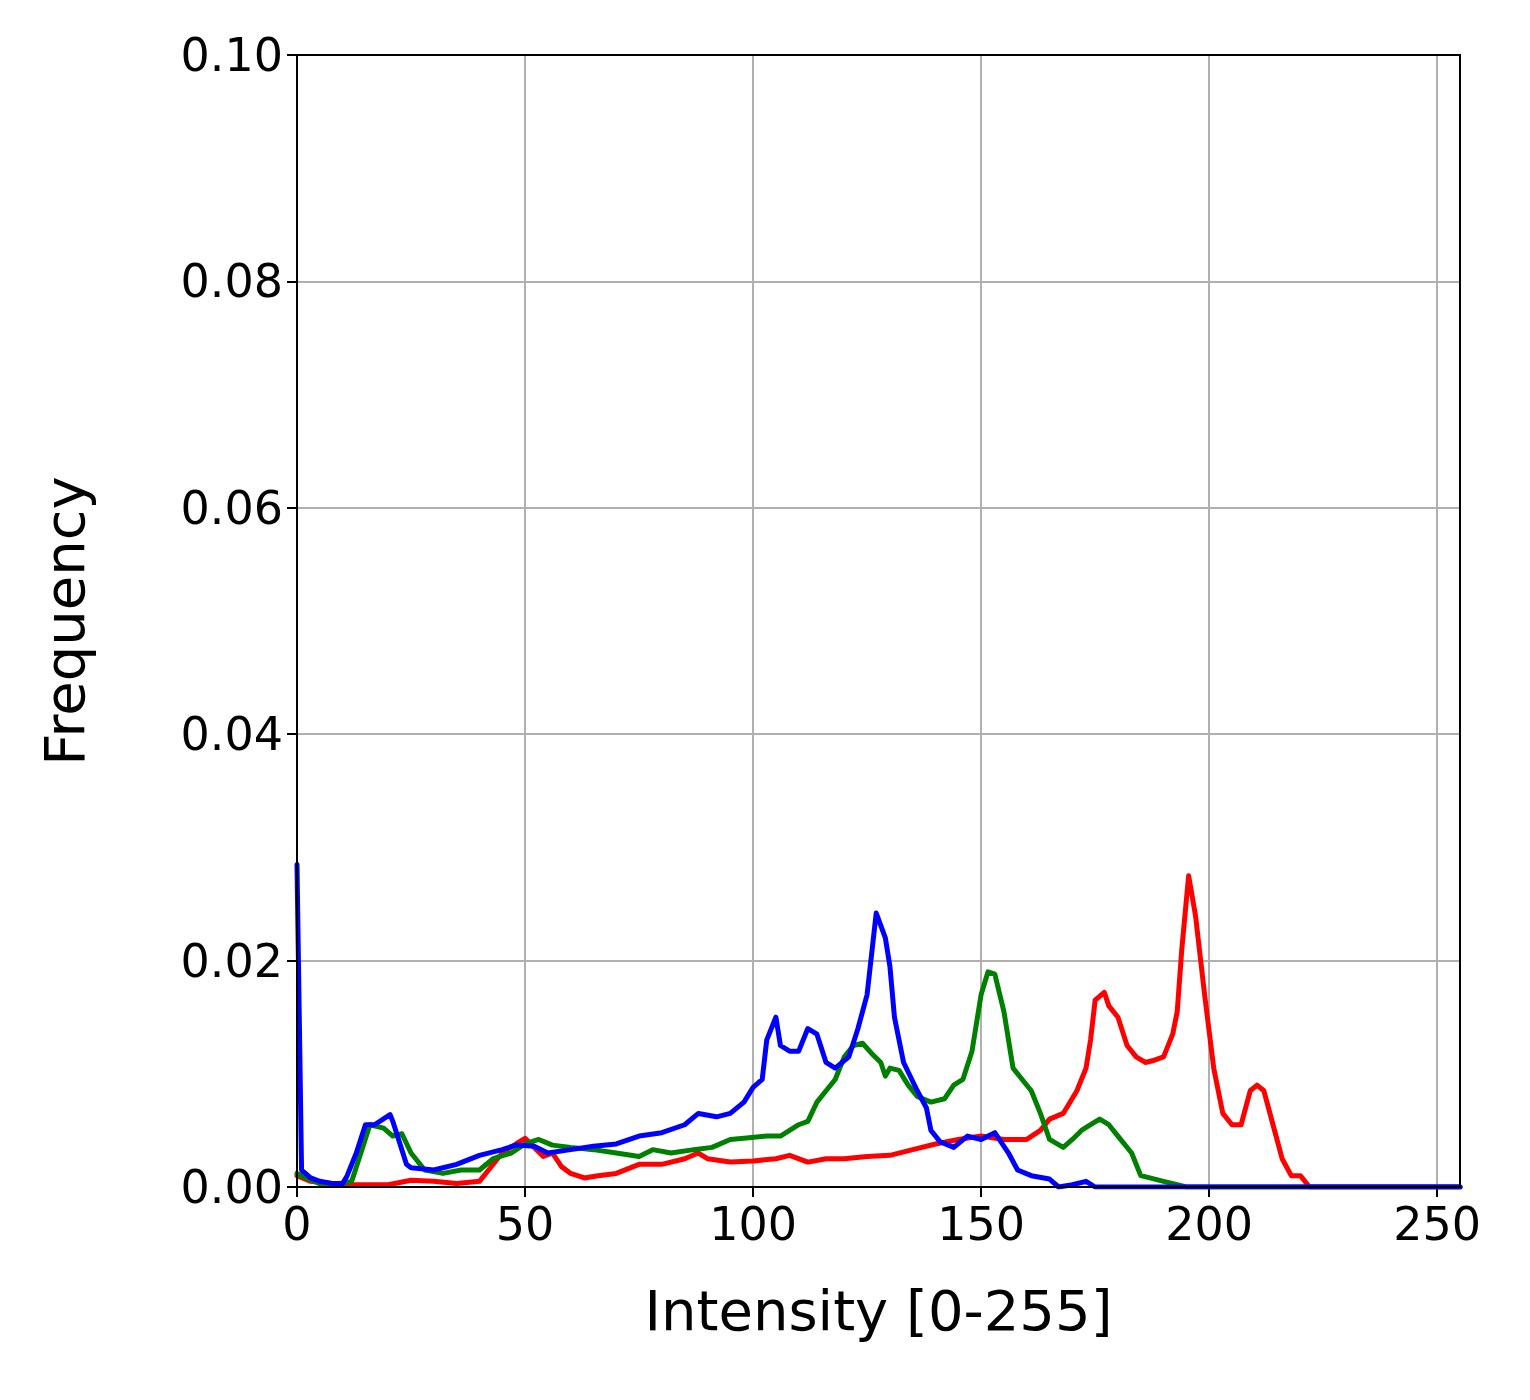  Describe the element at coordinates (231, 507) in the screenshot. I see `y-tick-label: 0.06` at that location.